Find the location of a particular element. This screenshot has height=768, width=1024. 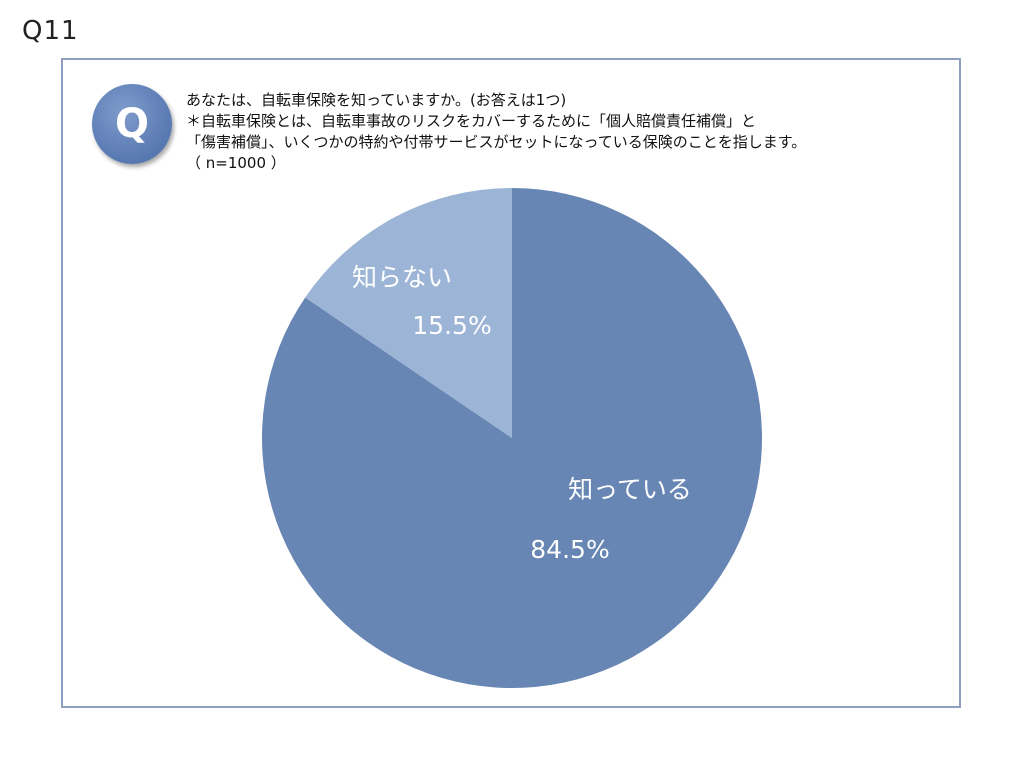

slice-value-label: 15.5% is located at coordinates (451, 325).